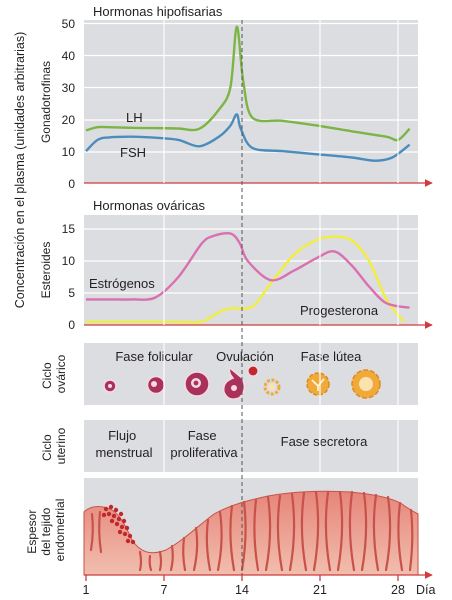  I want to click on ovarian-tick-label: 15, so click(69, 229).